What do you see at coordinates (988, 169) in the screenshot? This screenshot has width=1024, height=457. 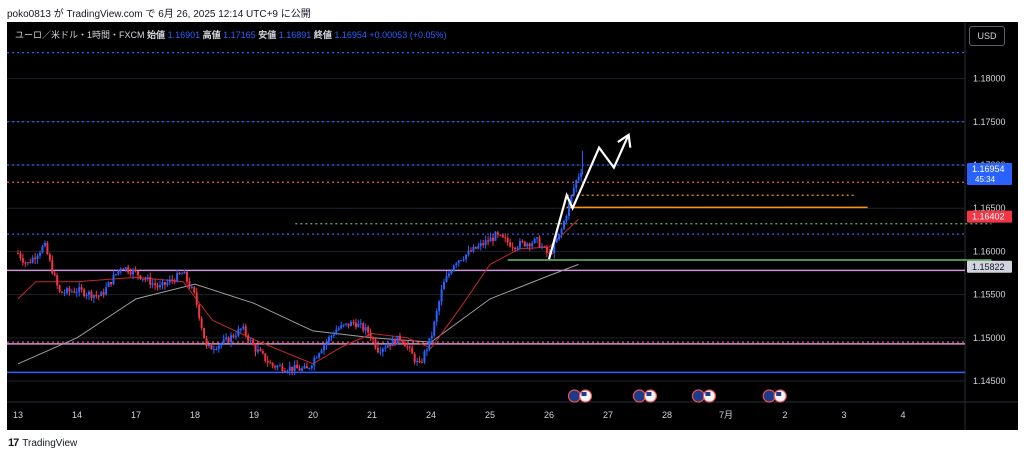 I see `price-label-text: 1.16954` at bounding box center [988, 169].